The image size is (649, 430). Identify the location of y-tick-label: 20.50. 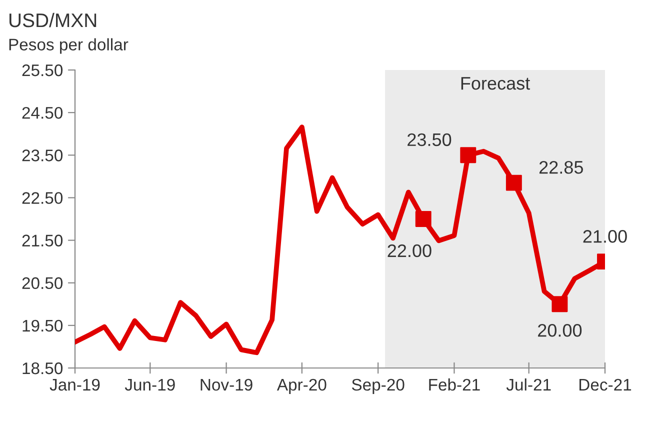
(42, 283).